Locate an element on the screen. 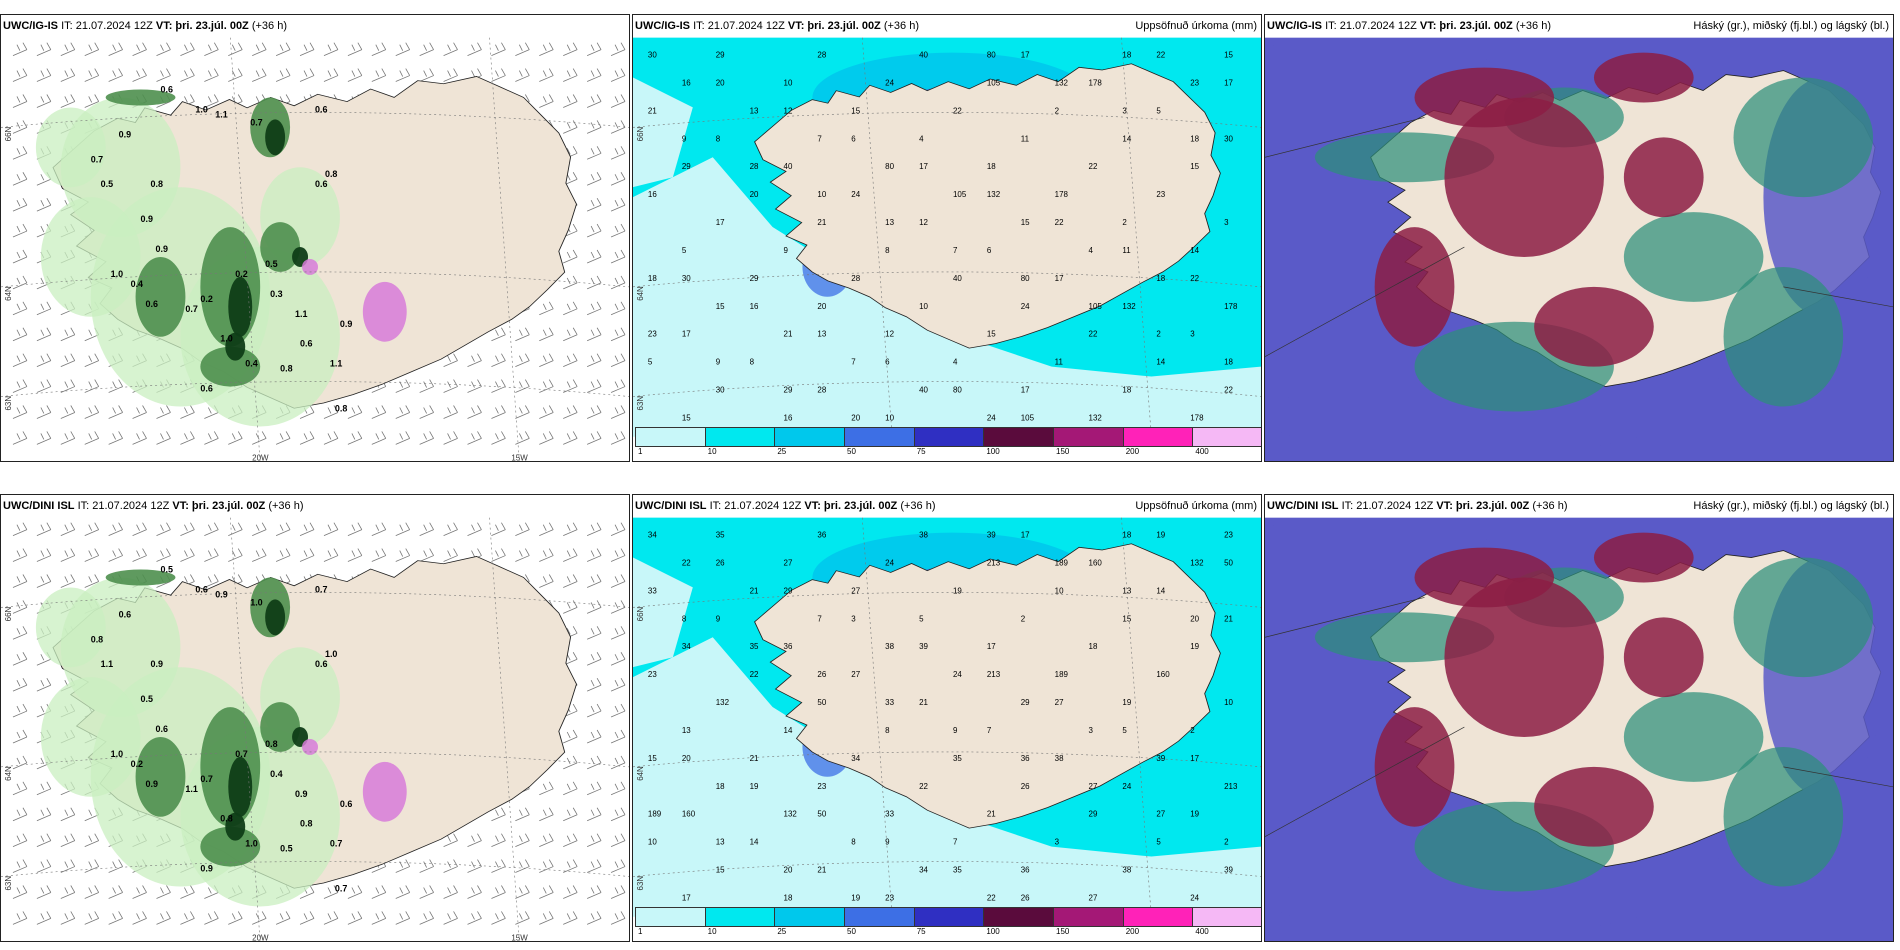 This screenshot has height=950, width=1900. accum-value: 15 is located at coordinates (991, 334).